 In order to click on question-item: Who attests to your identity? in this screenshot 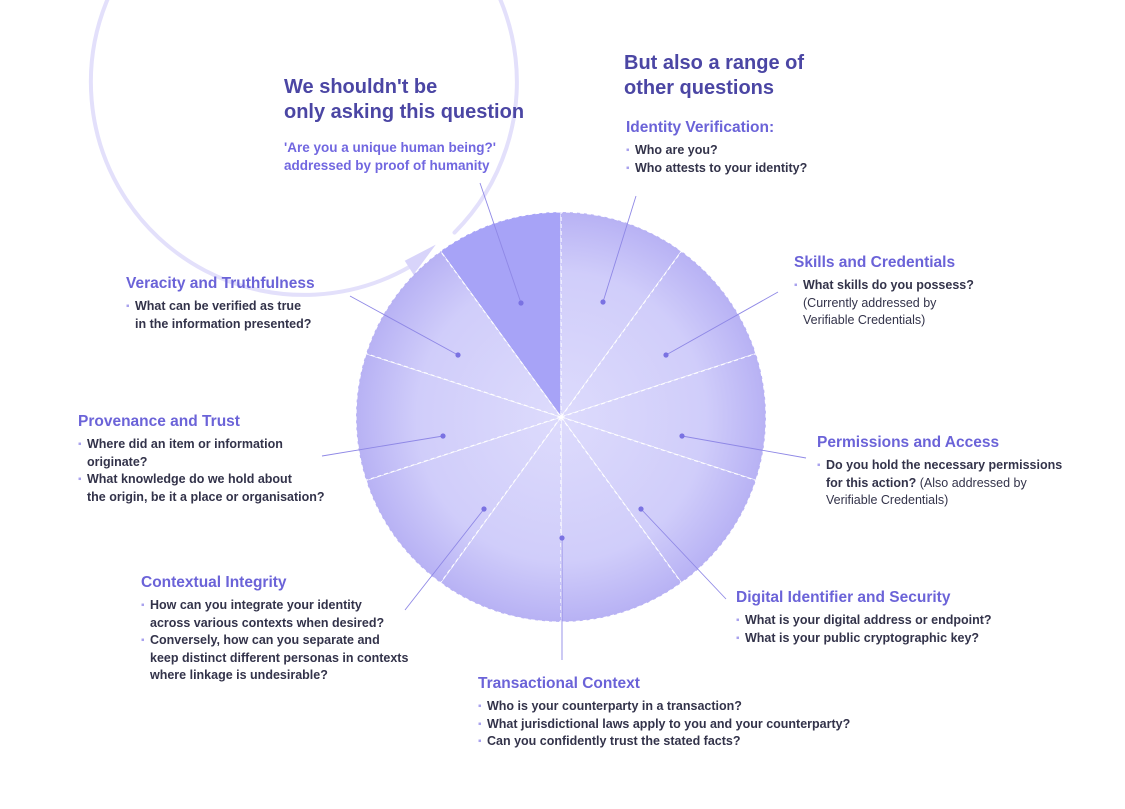, I will do `click(716, 169)`.